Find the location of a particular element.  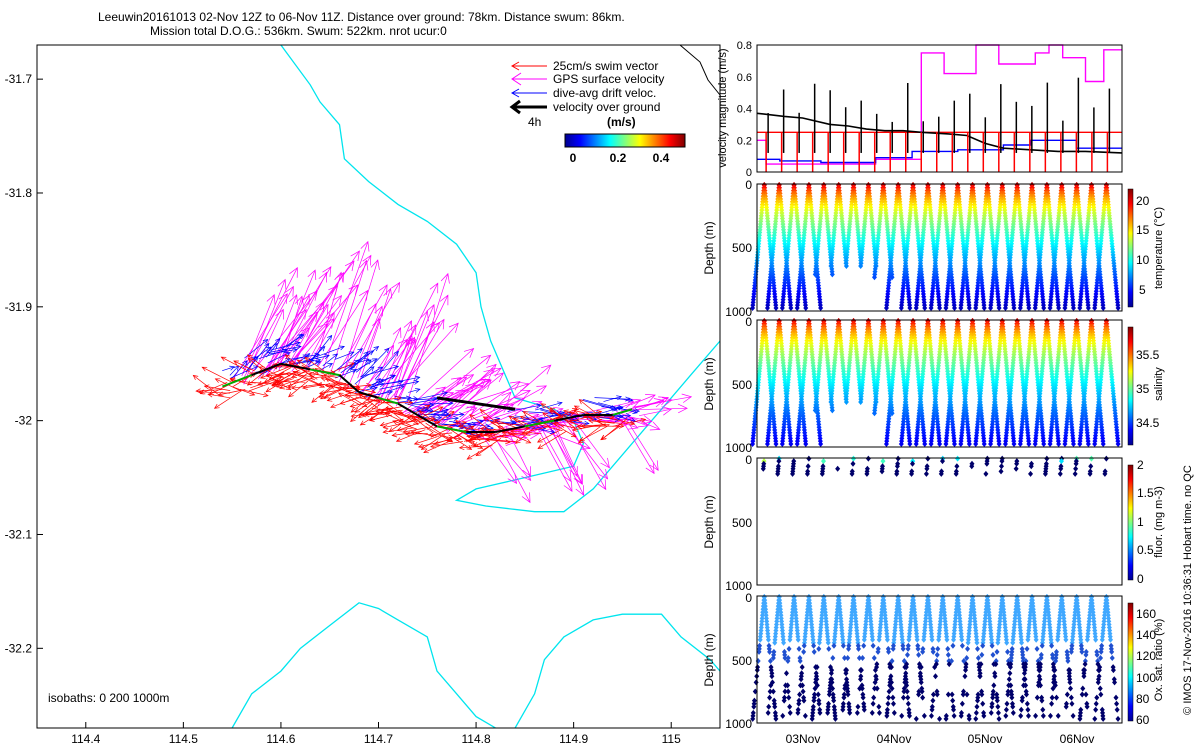

gps-arrow-80-head is located at coordinates (506, 396).